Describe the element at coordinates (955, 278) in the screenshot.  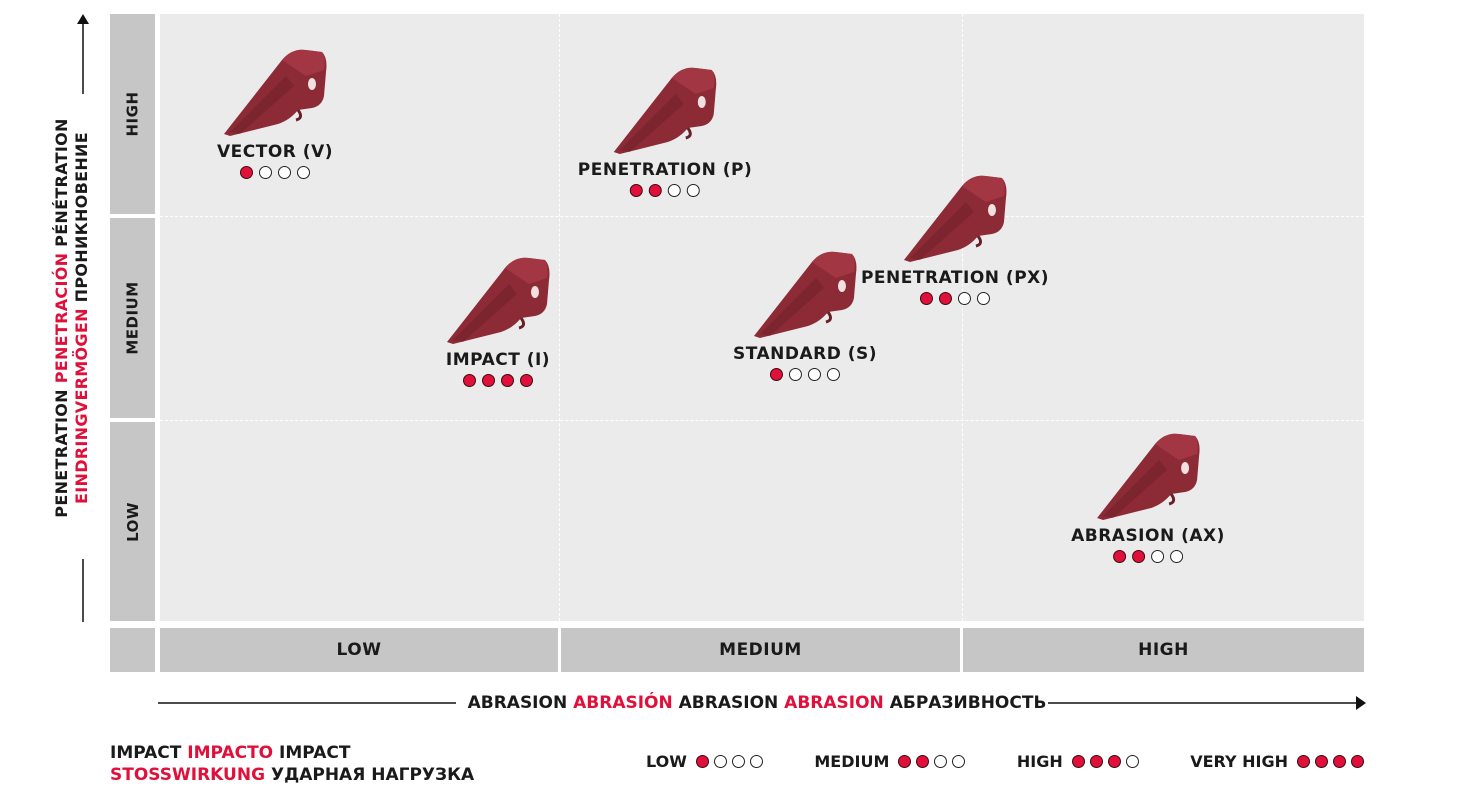
I see `tooth-label: PENETRATION (PX)` at that location.